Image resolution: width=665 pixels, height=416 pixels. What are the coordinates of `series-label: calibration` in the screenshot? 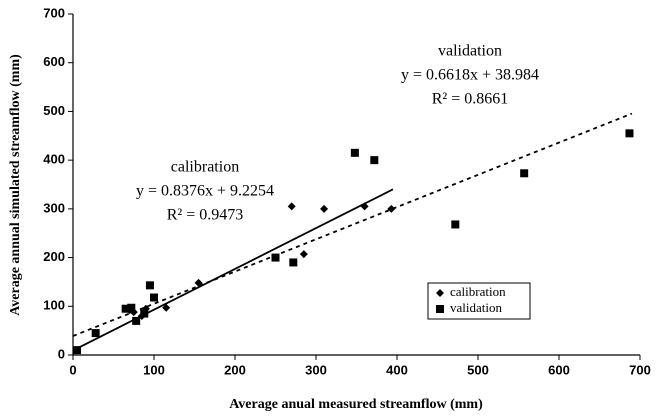 It's located at (205, 167).